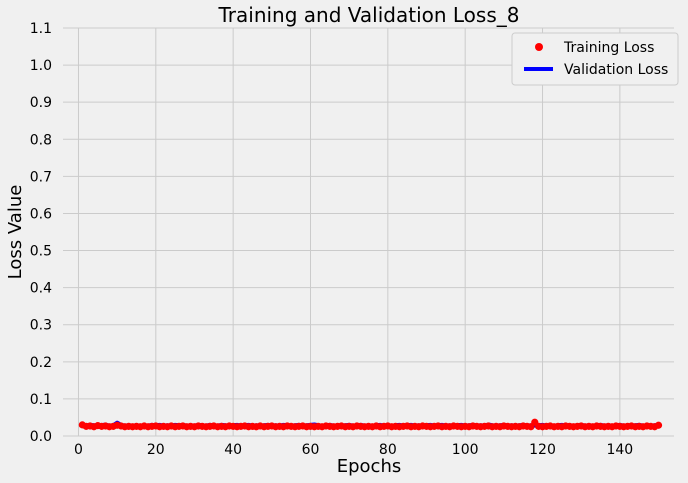 The width and height of the screenshot is (688, 483). I want to click on chart-title: Training and Validation Loss_8, so click(369, 15).